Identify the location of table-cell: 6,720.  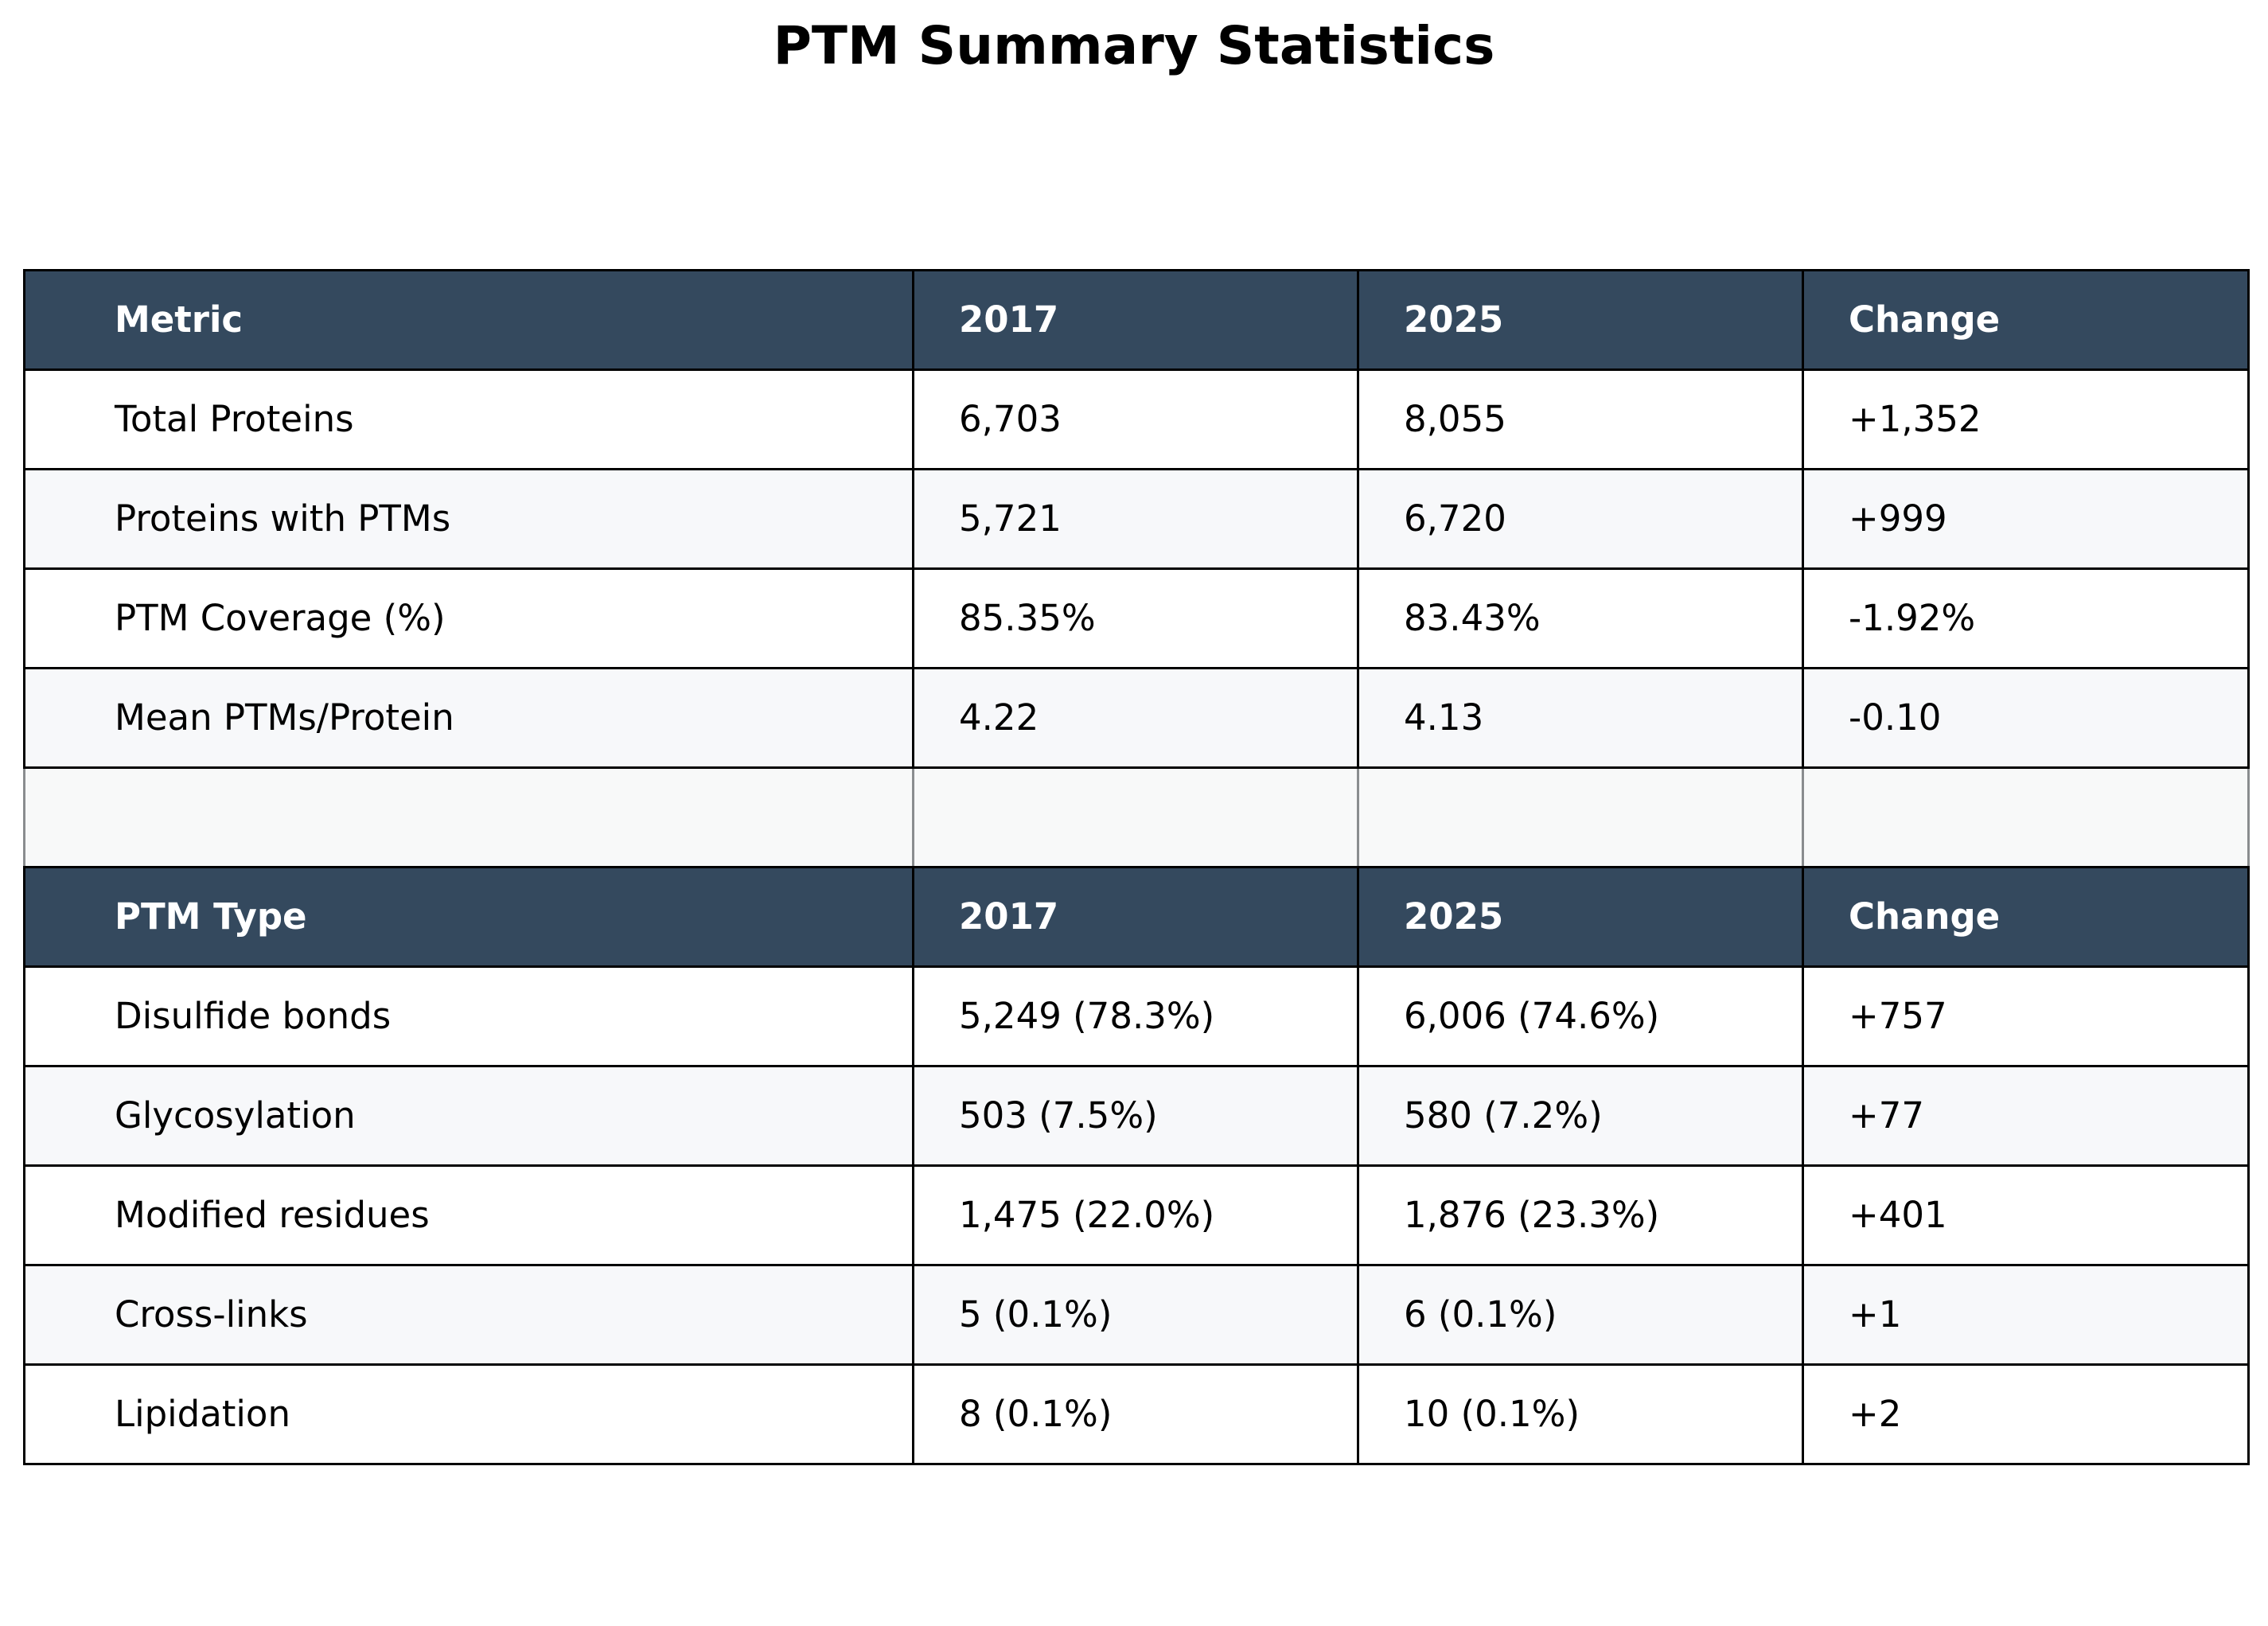
(1580, 519).